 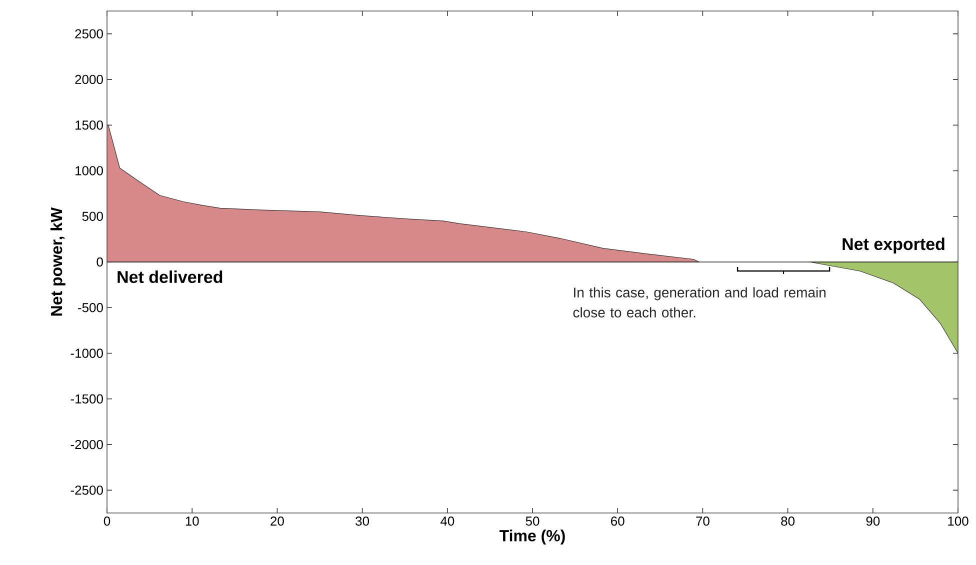 I want to click on y-tick-label: 1500, so click(x=89, y=125).